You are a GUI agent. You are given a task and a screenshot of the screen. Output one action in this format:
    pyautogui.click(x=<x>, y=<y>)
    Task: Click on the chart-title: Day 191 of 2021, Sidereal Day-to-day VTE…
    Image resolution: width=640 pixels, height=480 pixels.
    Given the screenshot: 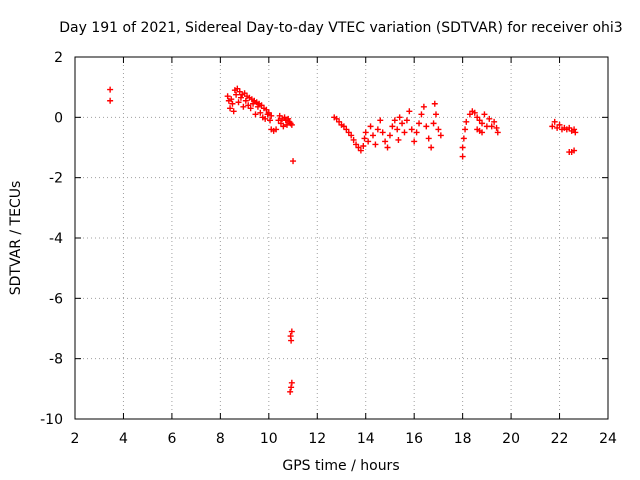 What is the action you would take?
    pyautogui.click(x=340, y=28)
    